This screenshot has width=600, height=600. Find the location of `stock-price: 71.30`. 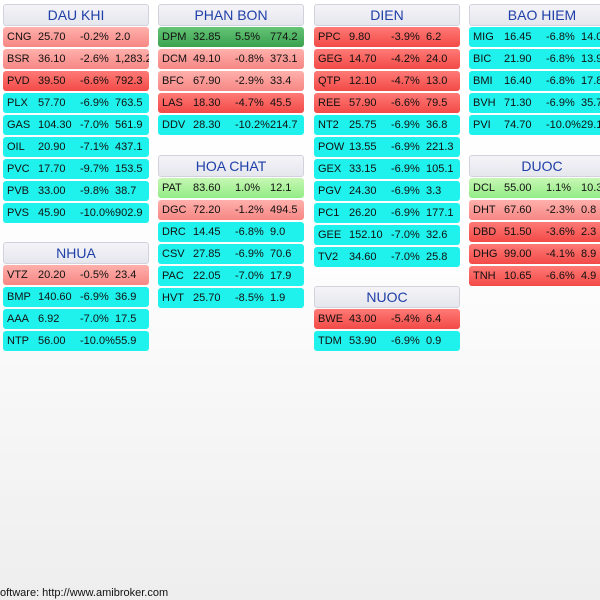

stock-price: 71.30 is located at coordinates (518, 103).